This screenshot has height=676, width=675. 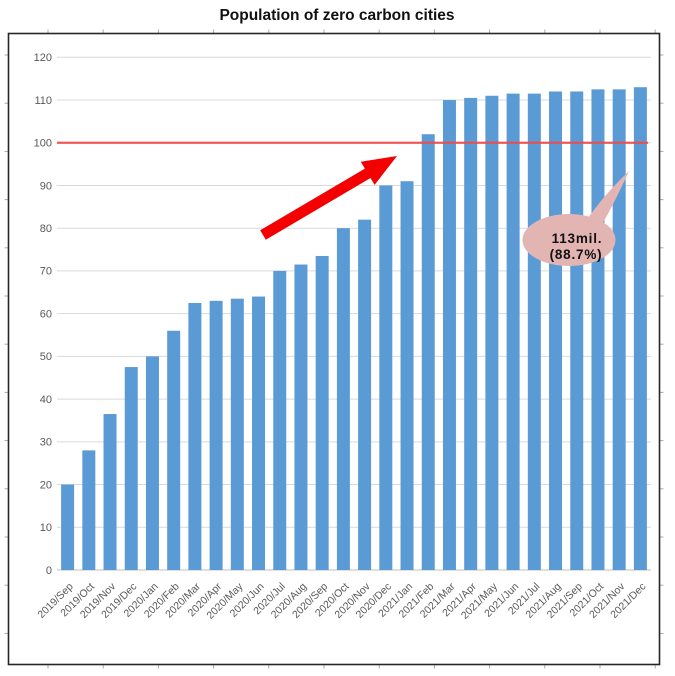 I want to click on bar-2020-jul, so click(x=280, y=420).